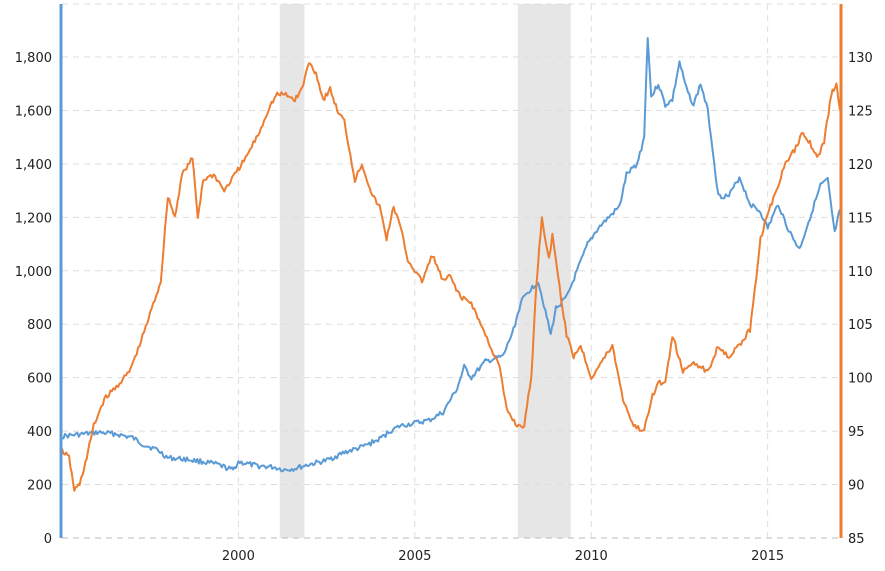  I want to click on right-axis-tick-label: 125, so click(860, 111).